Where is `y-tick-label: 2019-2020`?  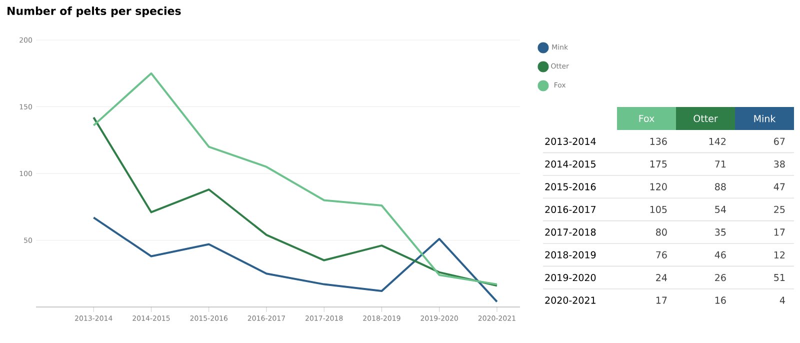 y-tick-label: 2019-2020 is located at coordinates (570, 278).